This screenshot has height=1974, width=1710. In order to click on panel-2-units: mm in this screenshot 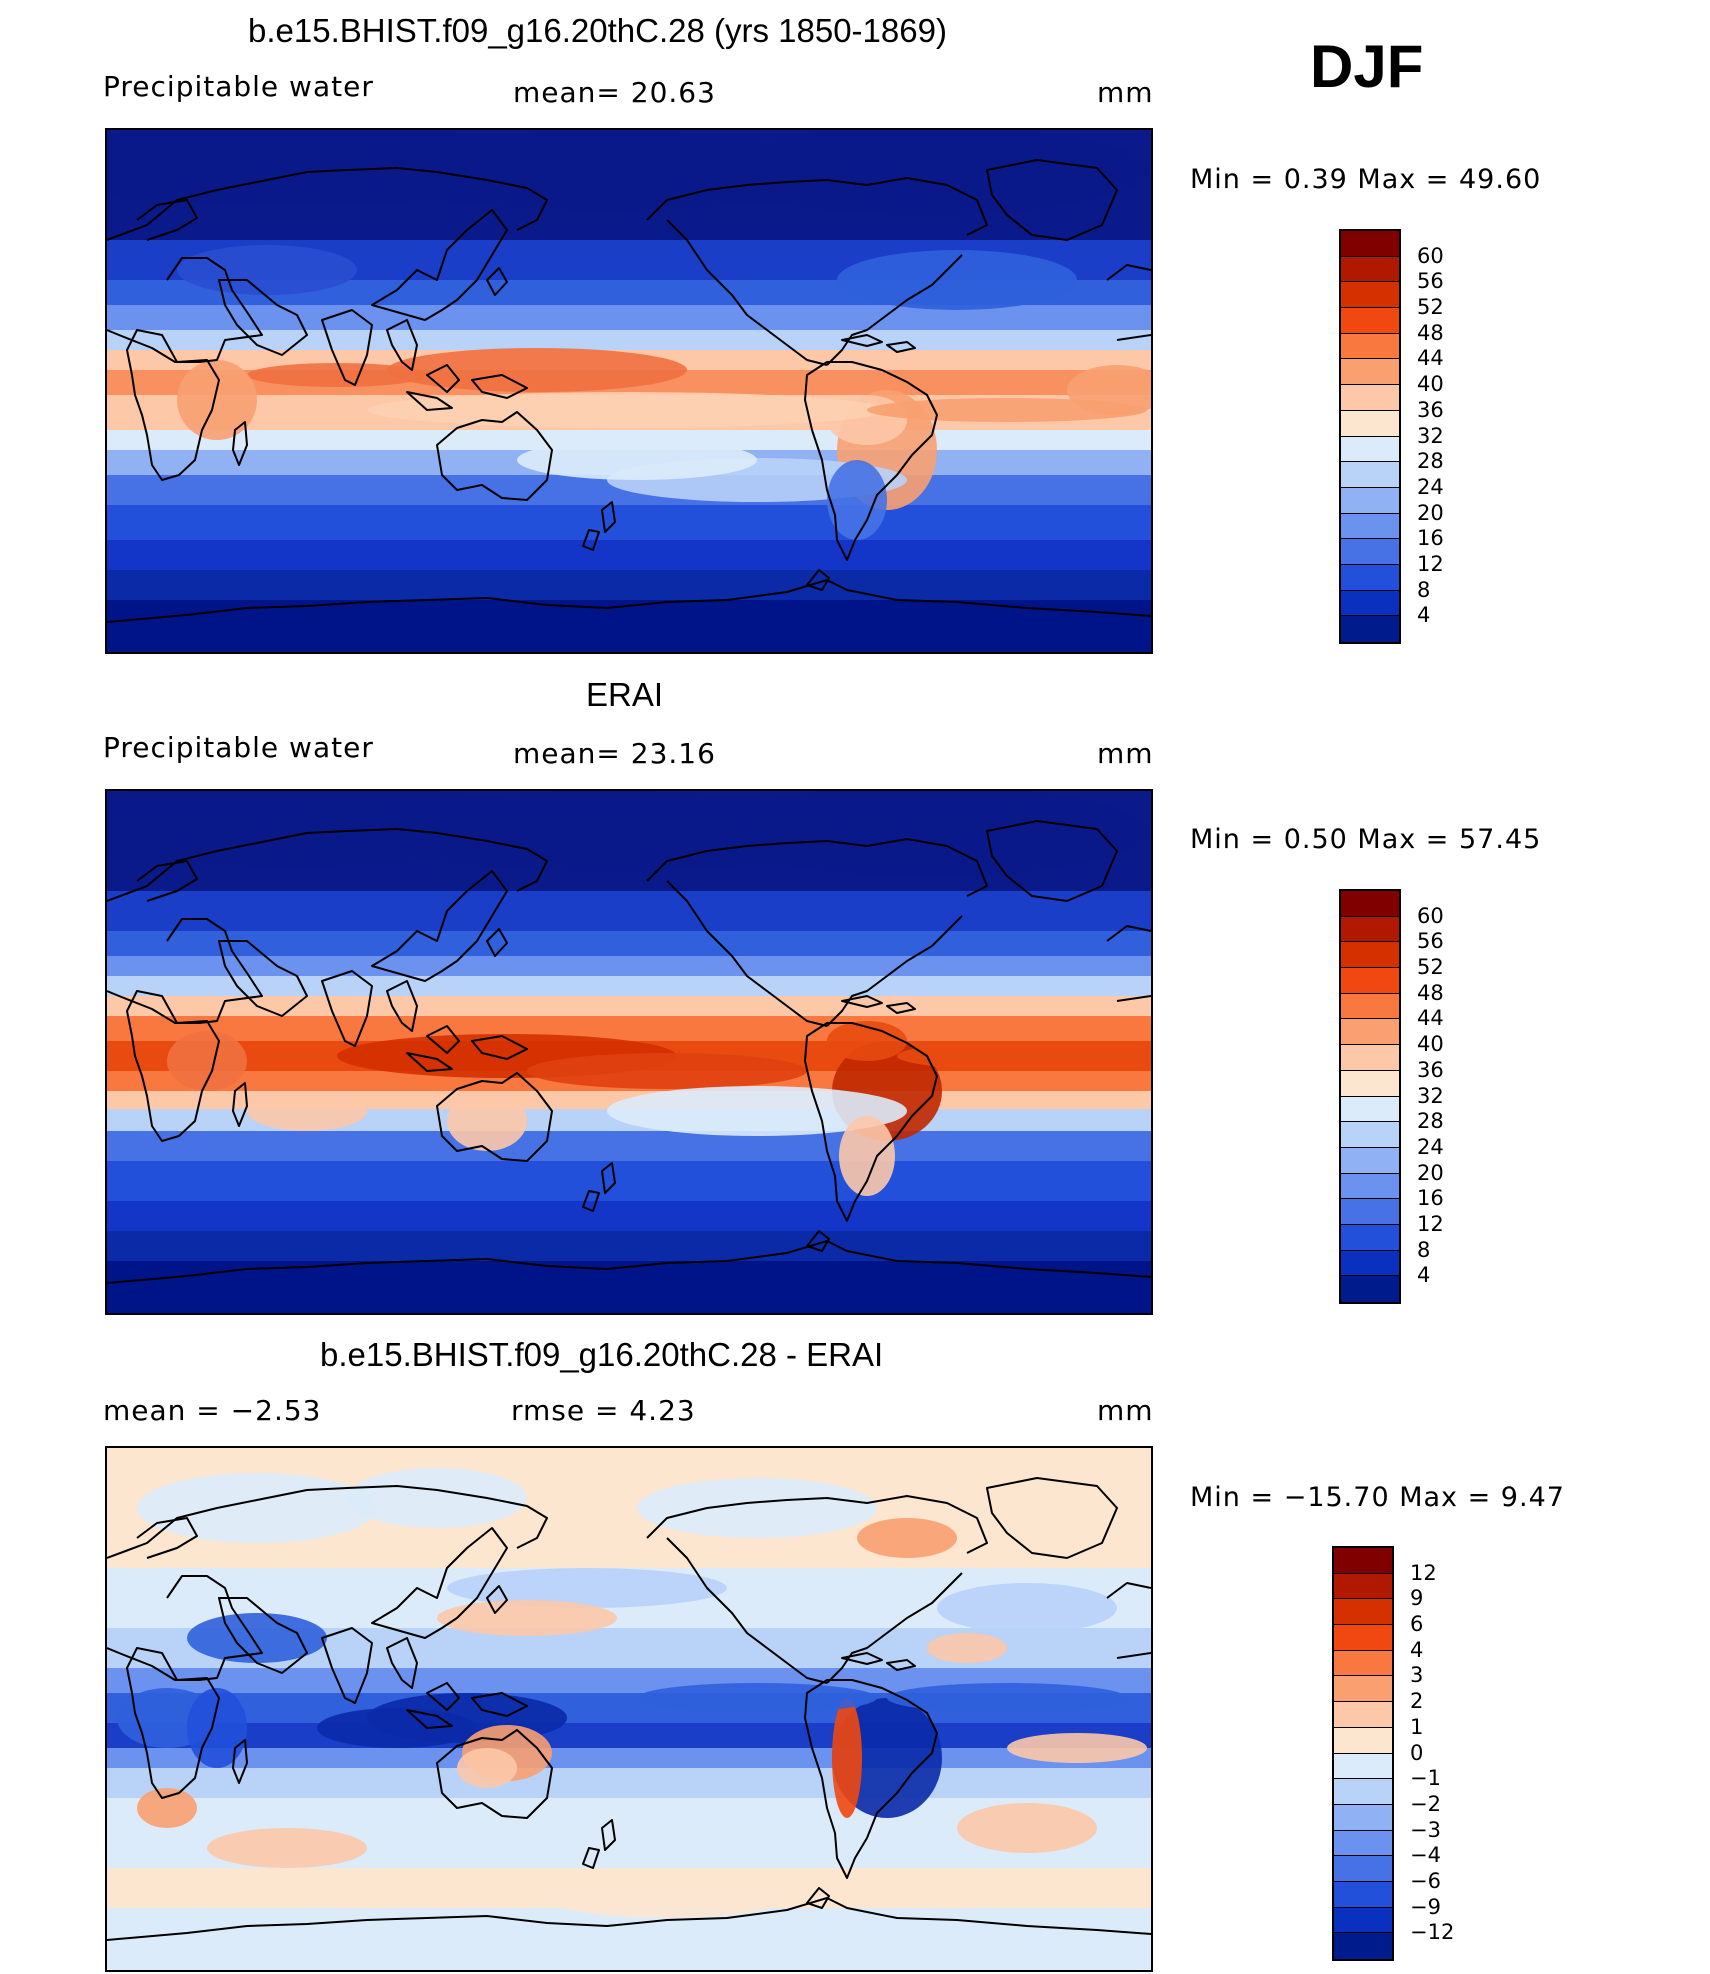, I will do `click(1125, 753)`.